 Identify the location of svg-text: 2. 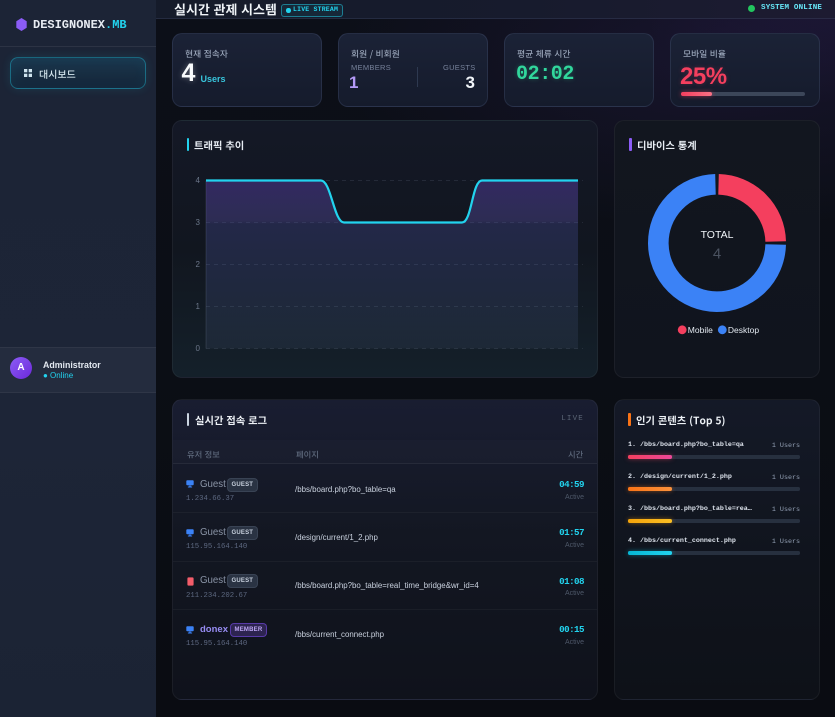
(198, 264).